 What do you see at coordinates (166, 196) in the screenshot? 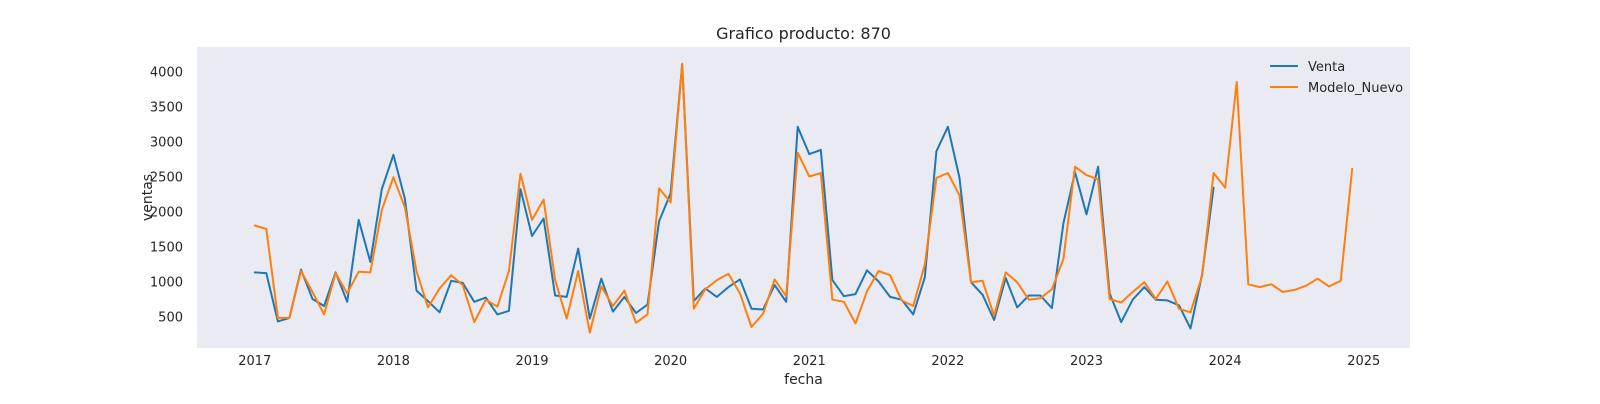
I see `y-axis: 500 1000 1500 2000 2500 3000 3500 4000` at bounding box center [166, 196].